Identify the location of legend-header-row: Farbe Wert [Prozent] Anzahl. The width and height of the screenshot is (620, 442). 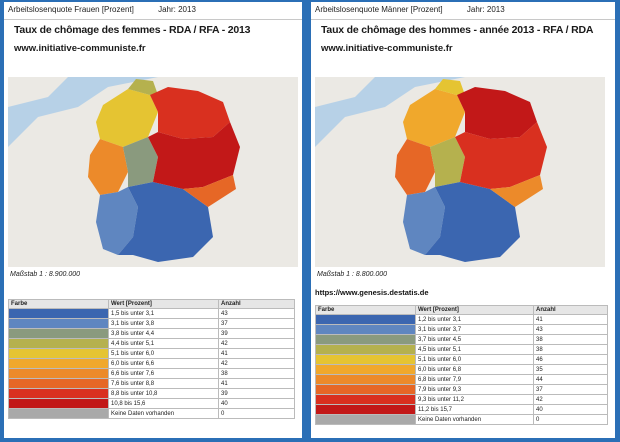
(461, 310).